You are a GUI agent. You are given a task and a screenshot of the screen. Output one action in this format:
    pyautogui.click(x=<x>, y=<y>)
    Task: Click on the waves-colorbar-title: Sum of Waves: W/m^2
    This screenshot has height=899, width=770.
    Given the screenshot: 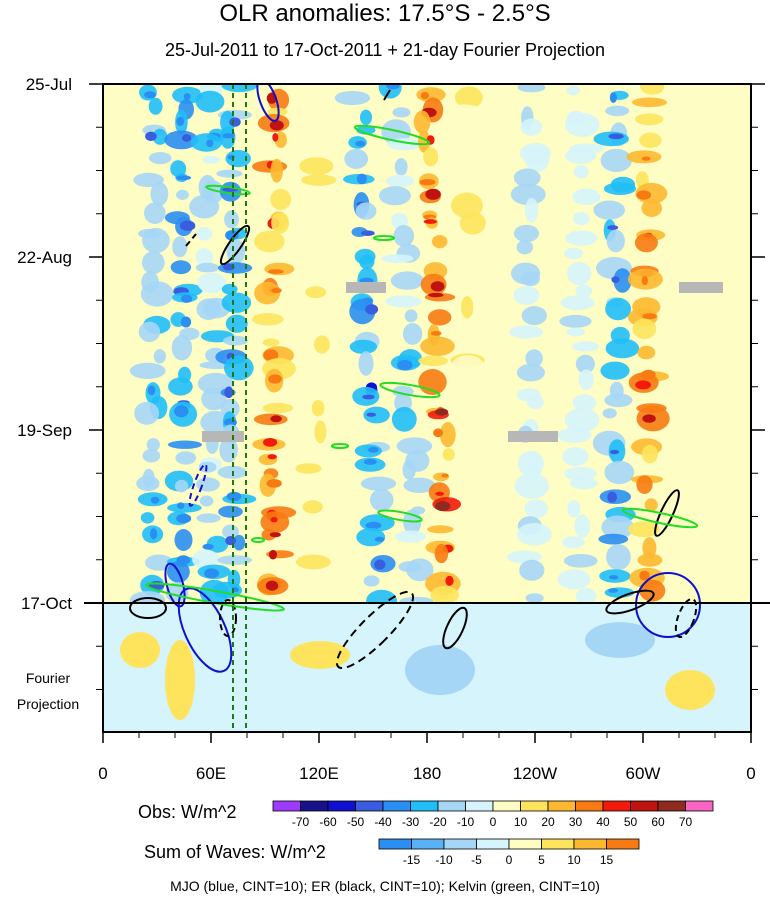 What is the action you would take?
    pyautogui.click(x=235, y=852)
    